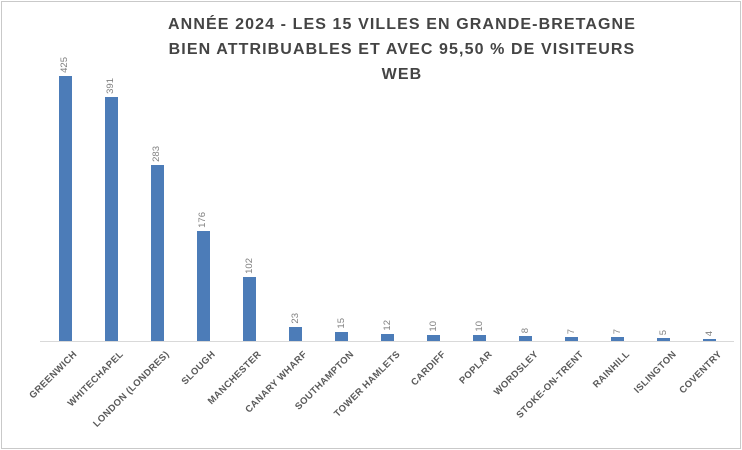  What do you see at coordinates (295, 334) in the screenshot?
I see `bar-canary-wharf` at bounding box center [295, 334].